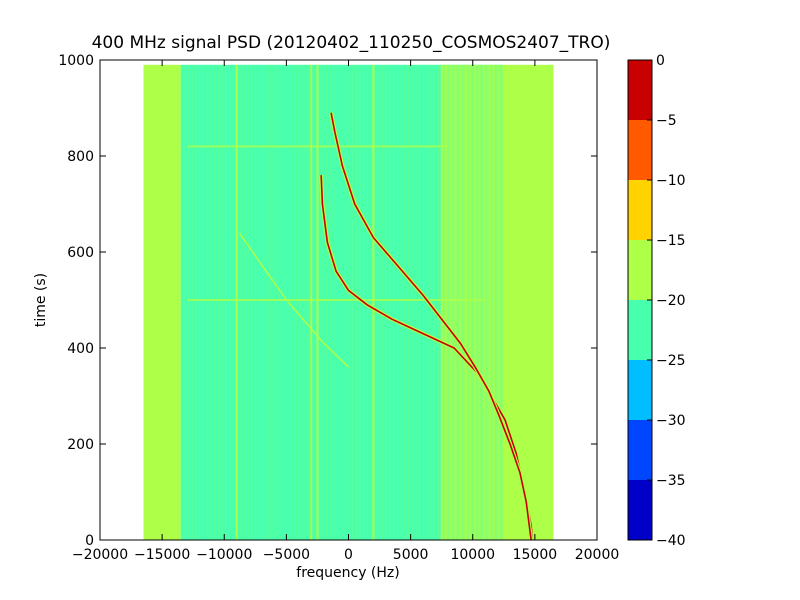 This screenshot has height=600, width=800. I want to click on y-tick-label: 400, so click(80, 349).